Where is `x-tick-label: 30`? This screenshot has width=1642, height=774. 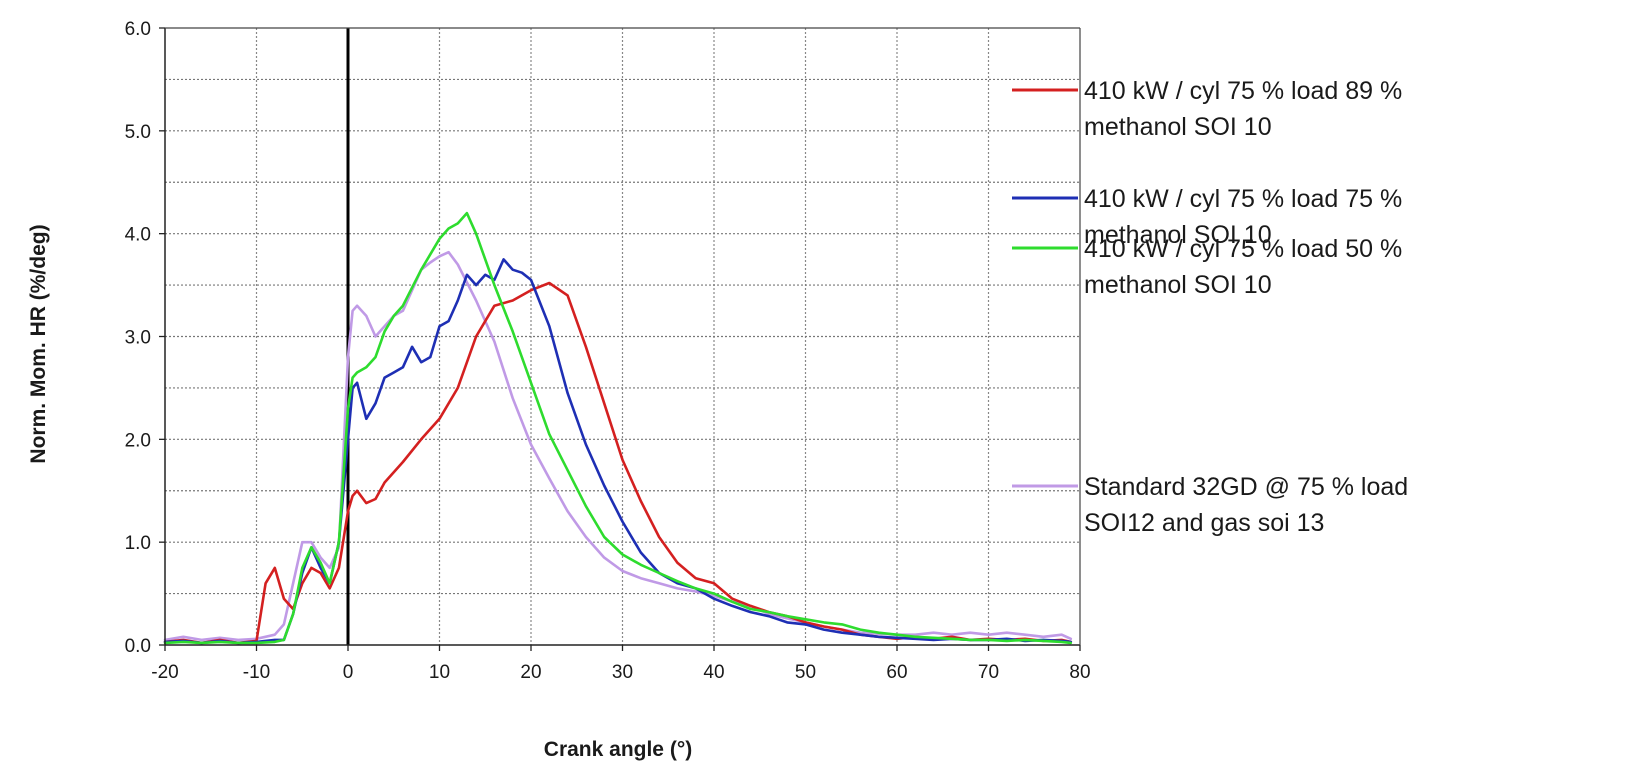
x-tick-label: 30 is located at coordinates (622, 672).